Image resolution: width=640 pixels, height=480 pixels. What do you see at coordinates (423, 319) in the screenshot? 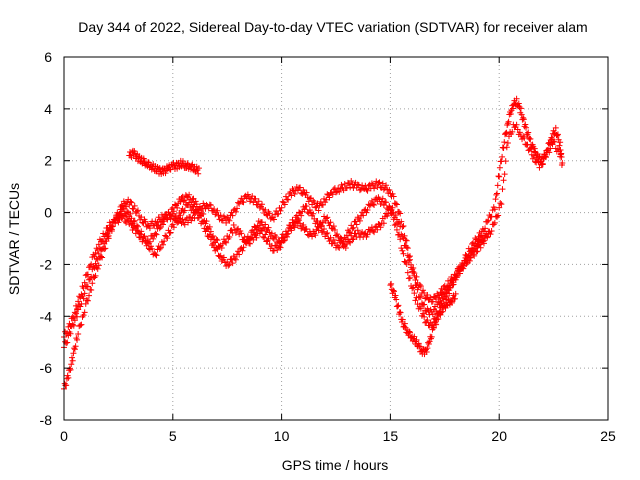
I see `series-track-e` at bounding box center [423, 319].